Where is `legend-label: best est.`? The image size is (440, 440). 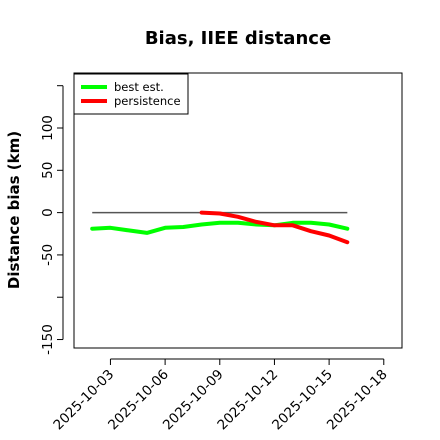 legend-label: best est. is located at coordinates (139, 87).